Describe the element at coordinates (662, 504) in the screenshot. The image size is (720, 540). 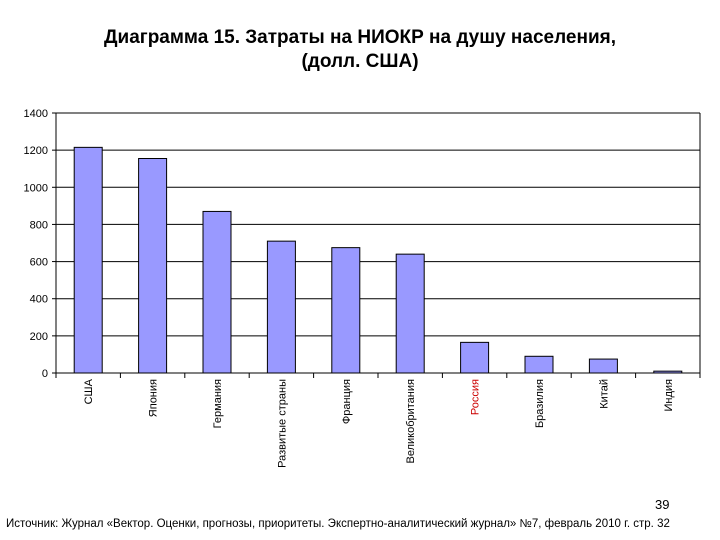
I see `page-number: 39` at that location.